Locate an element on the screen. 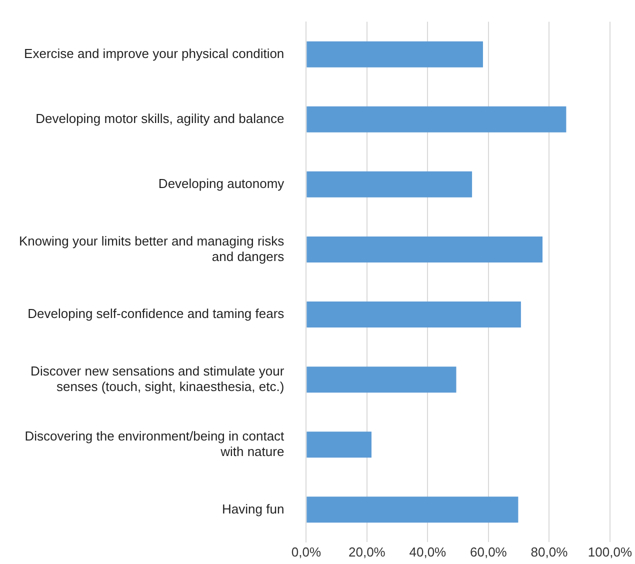  y-tick-label: Discovering the environment/being in contact with nature is located at coordinates (154, 444).